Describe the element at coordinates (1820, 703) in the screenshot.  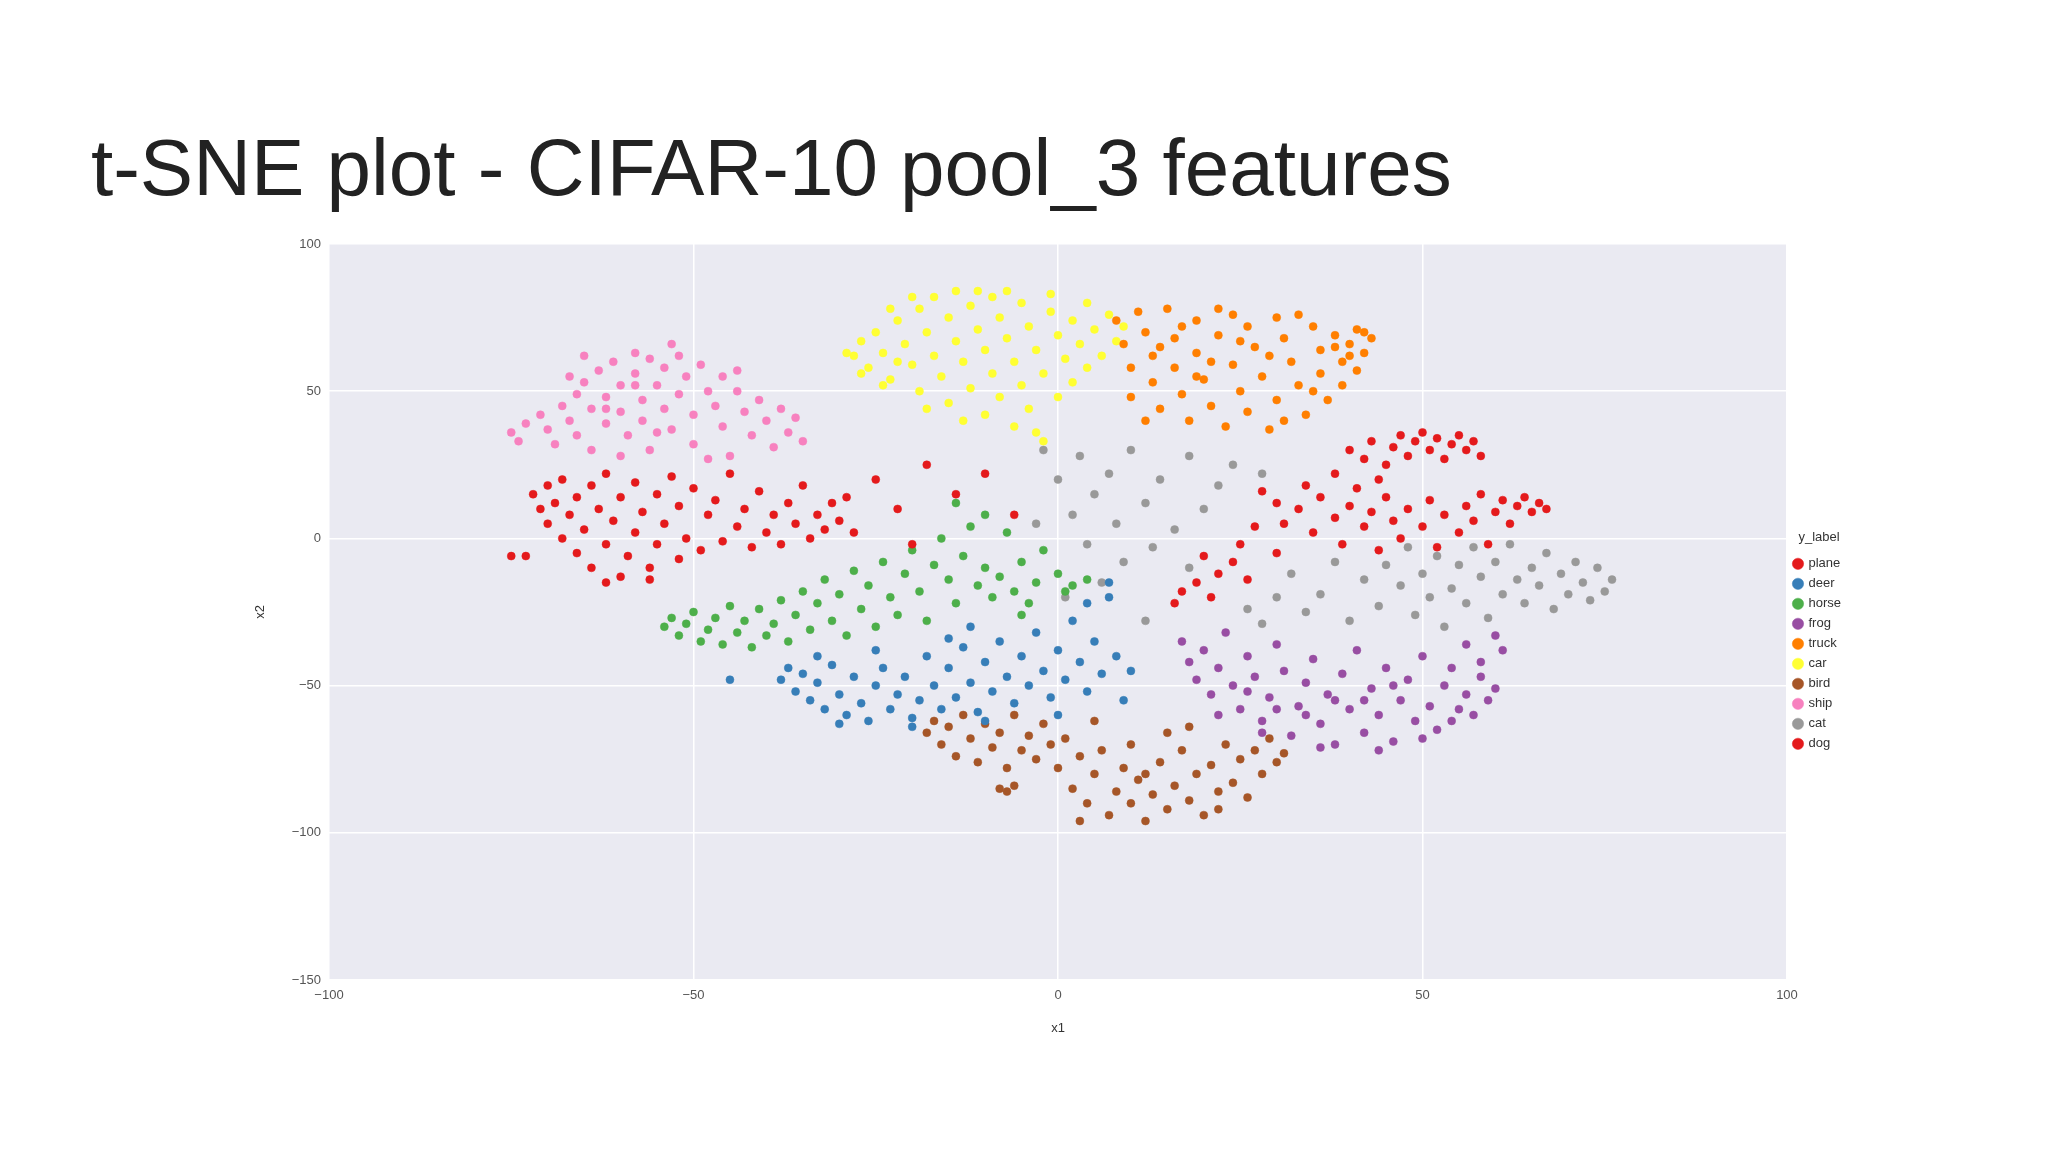
I see `legend-label: ship` at that location.